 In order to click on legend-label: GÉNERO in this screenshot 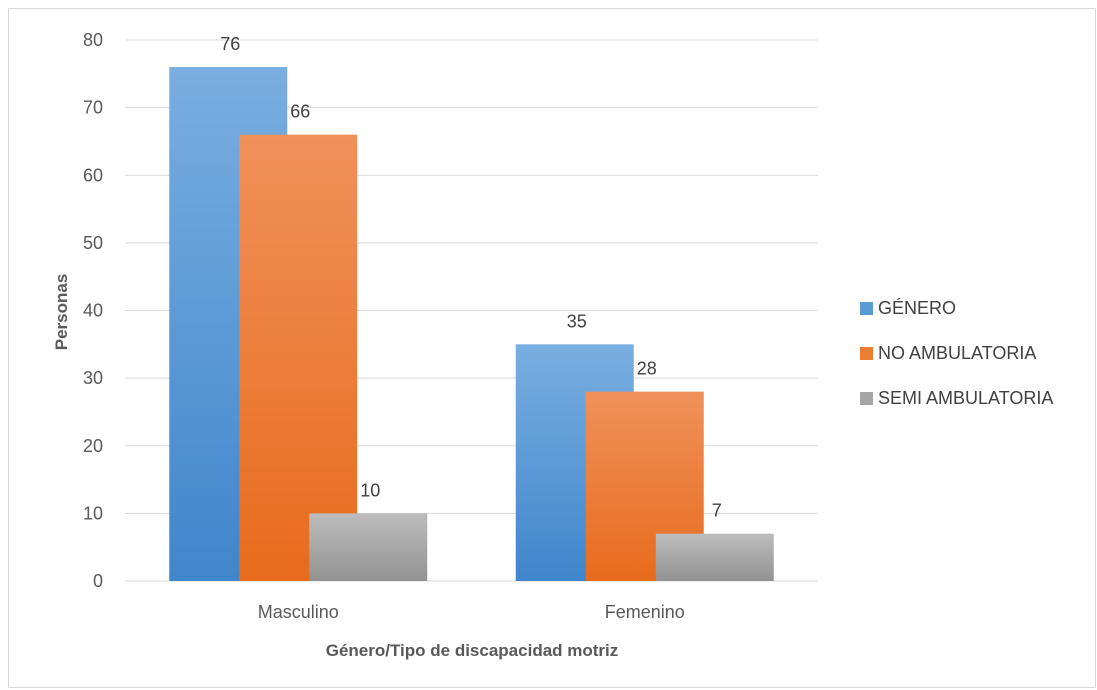, I will do `click(917, 308)`.